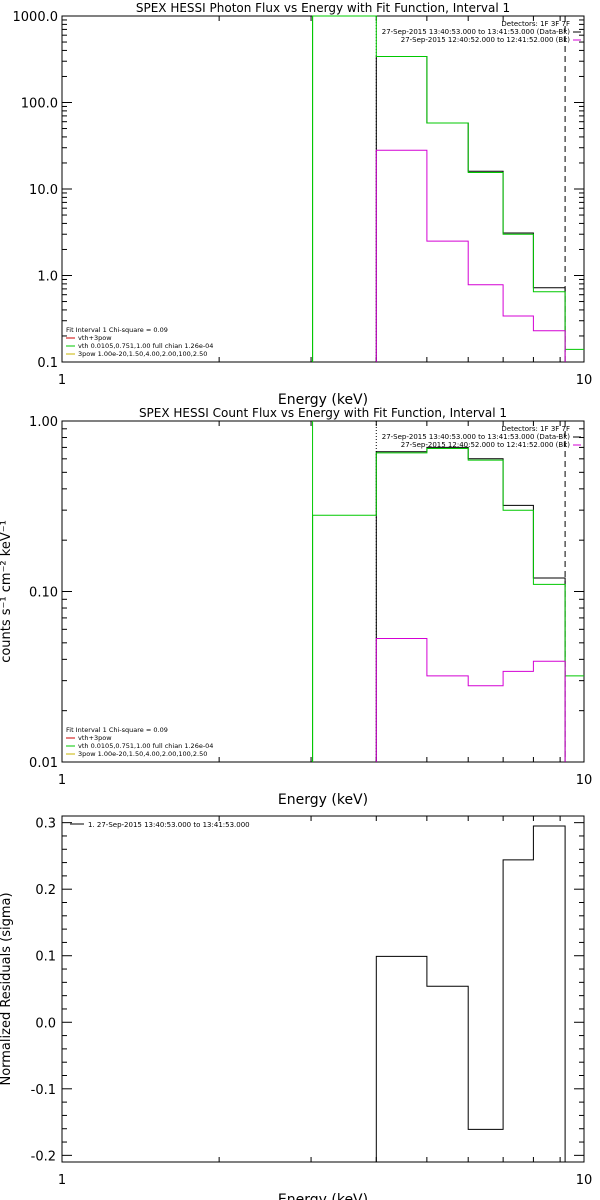 The width and height of the screenshot is (600, 1200). What do you see at coordinates (43, 593) in the screenshot?
I see `y-tick-label: 0.10` at bounding box center [43, 593].